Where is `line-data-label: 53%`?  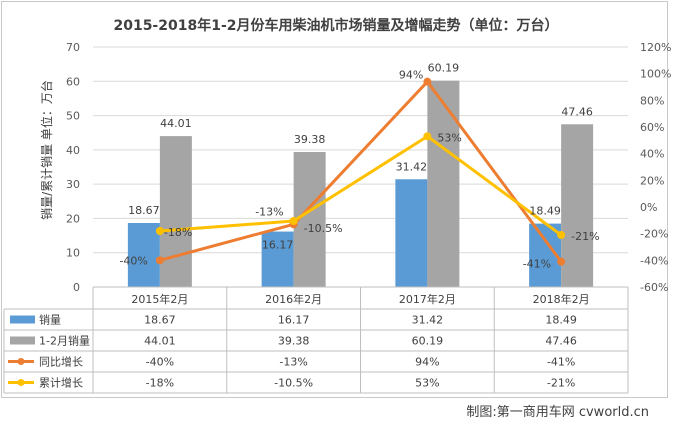 line-data-label: 53% is located at coordinates (449, 137).